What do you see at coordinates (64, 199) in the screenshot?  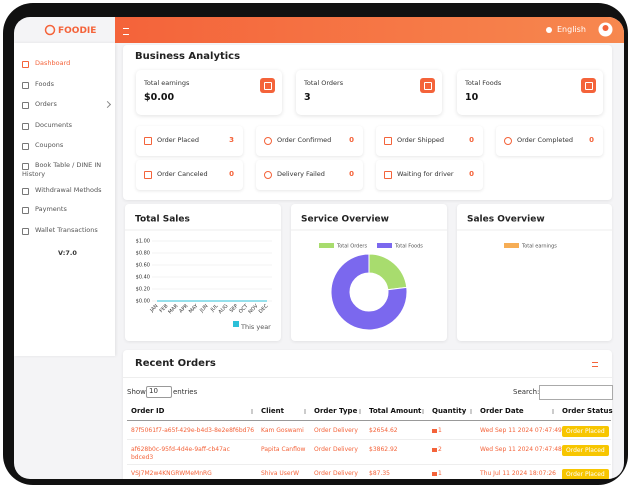 I see `sidebar` at bounding box center [64, 199].